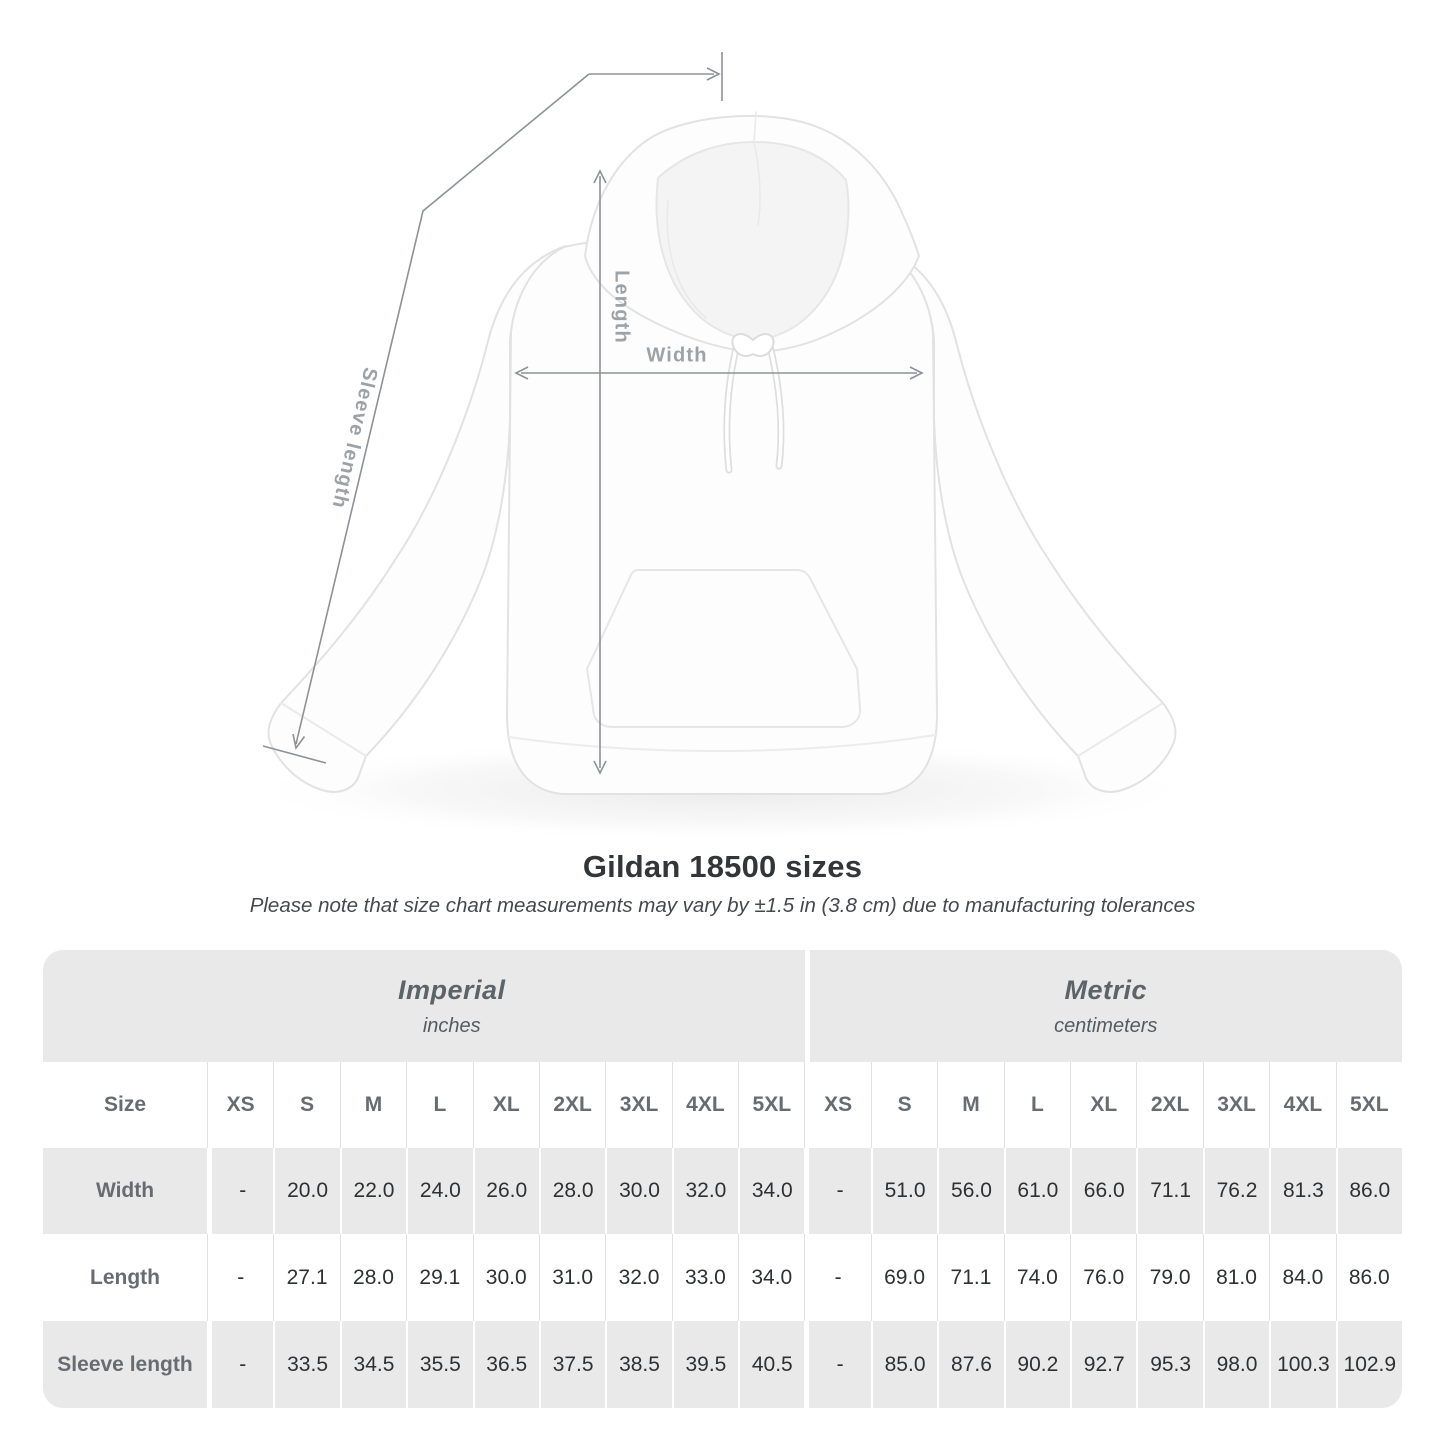 The height and width of the screenshot is (1445, 1445). Describe the element at coordinates (439, 1105) in the screenshot. I see `size-header-cell: L` at that location.